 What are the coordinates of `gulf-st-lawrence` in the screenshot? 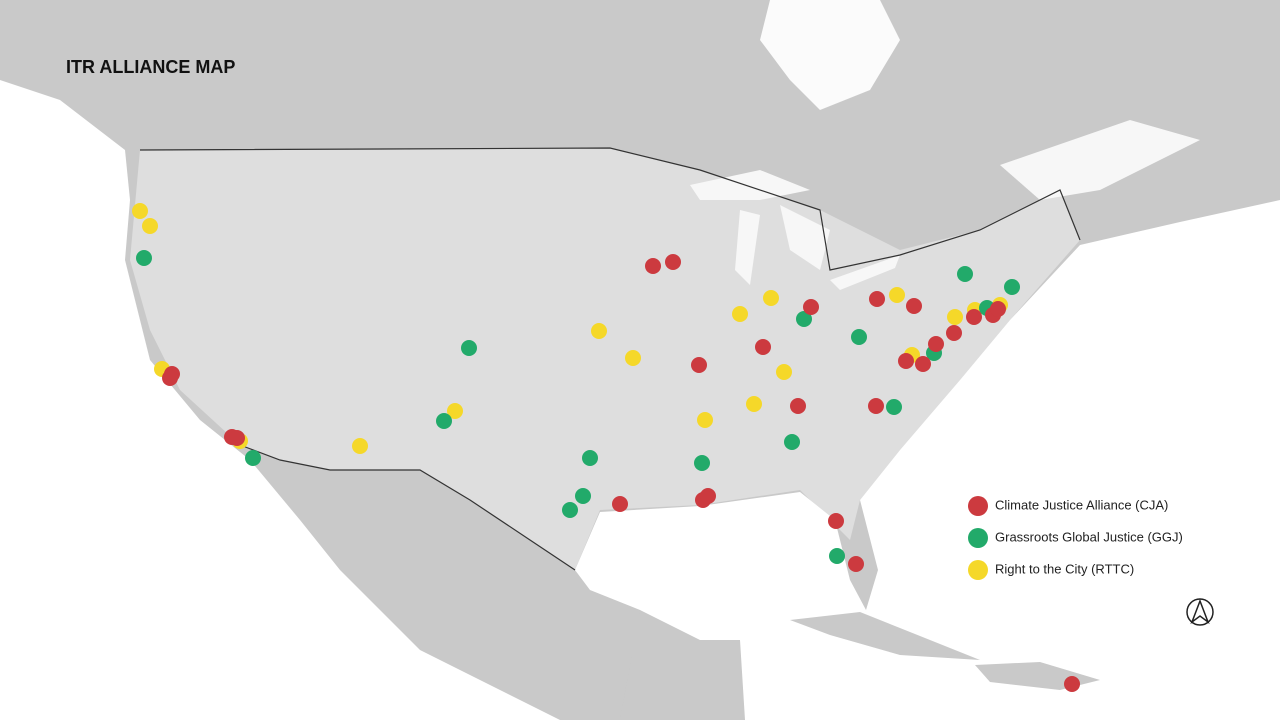 It's located at (1100, 160).